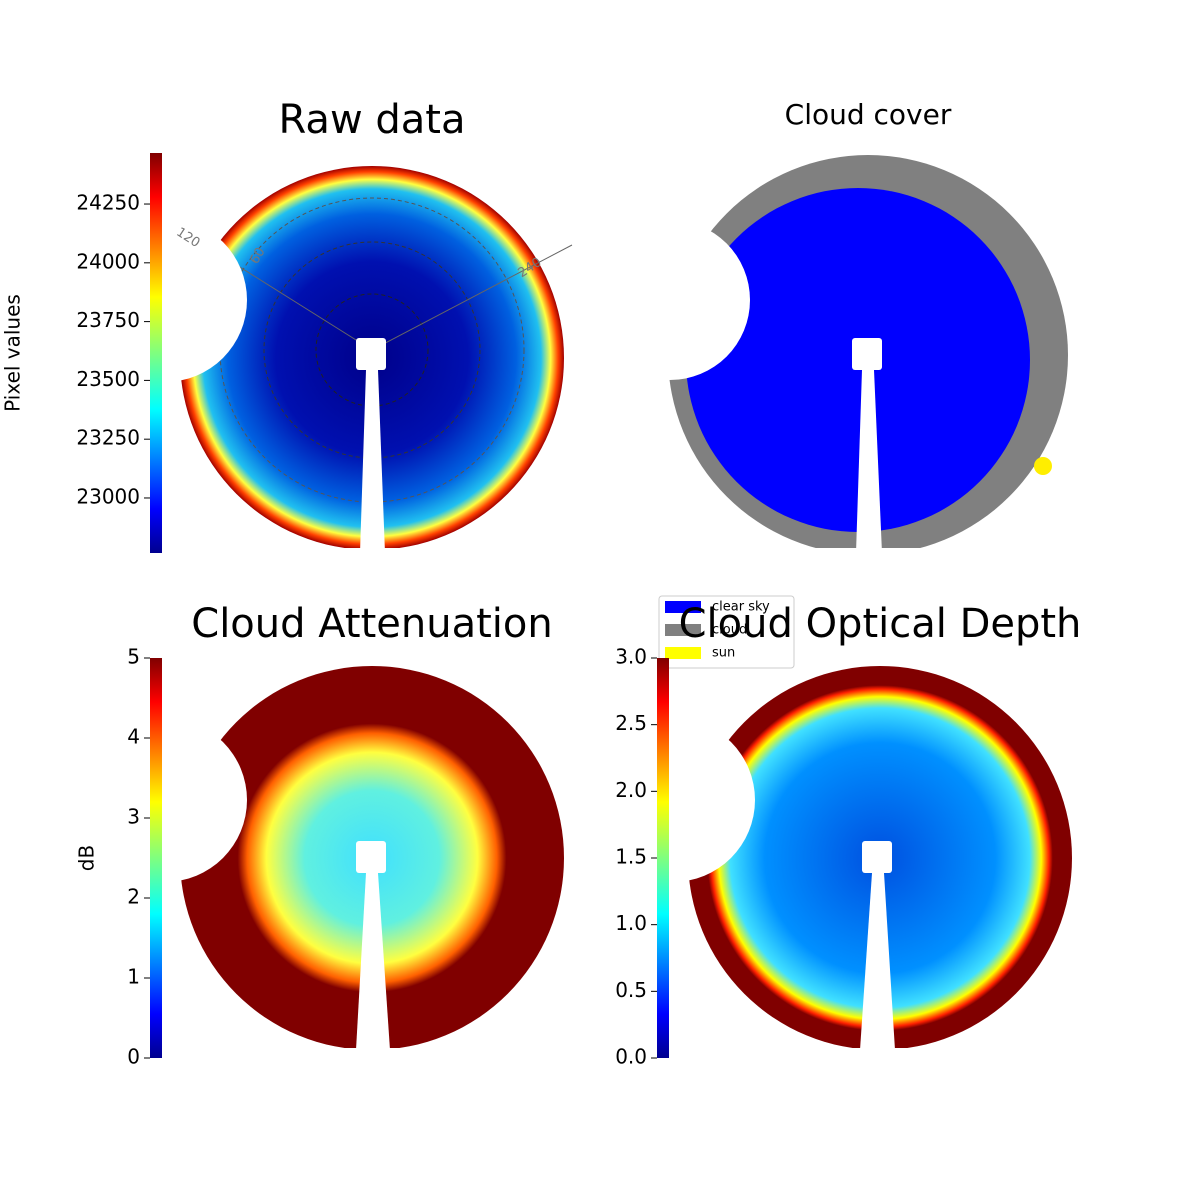 The height and width of the screenshot is (1200, 1200). Describe the element at coordinates (631, 723) in the screenshot. I see `y-tick-label: 2.5` at that location.